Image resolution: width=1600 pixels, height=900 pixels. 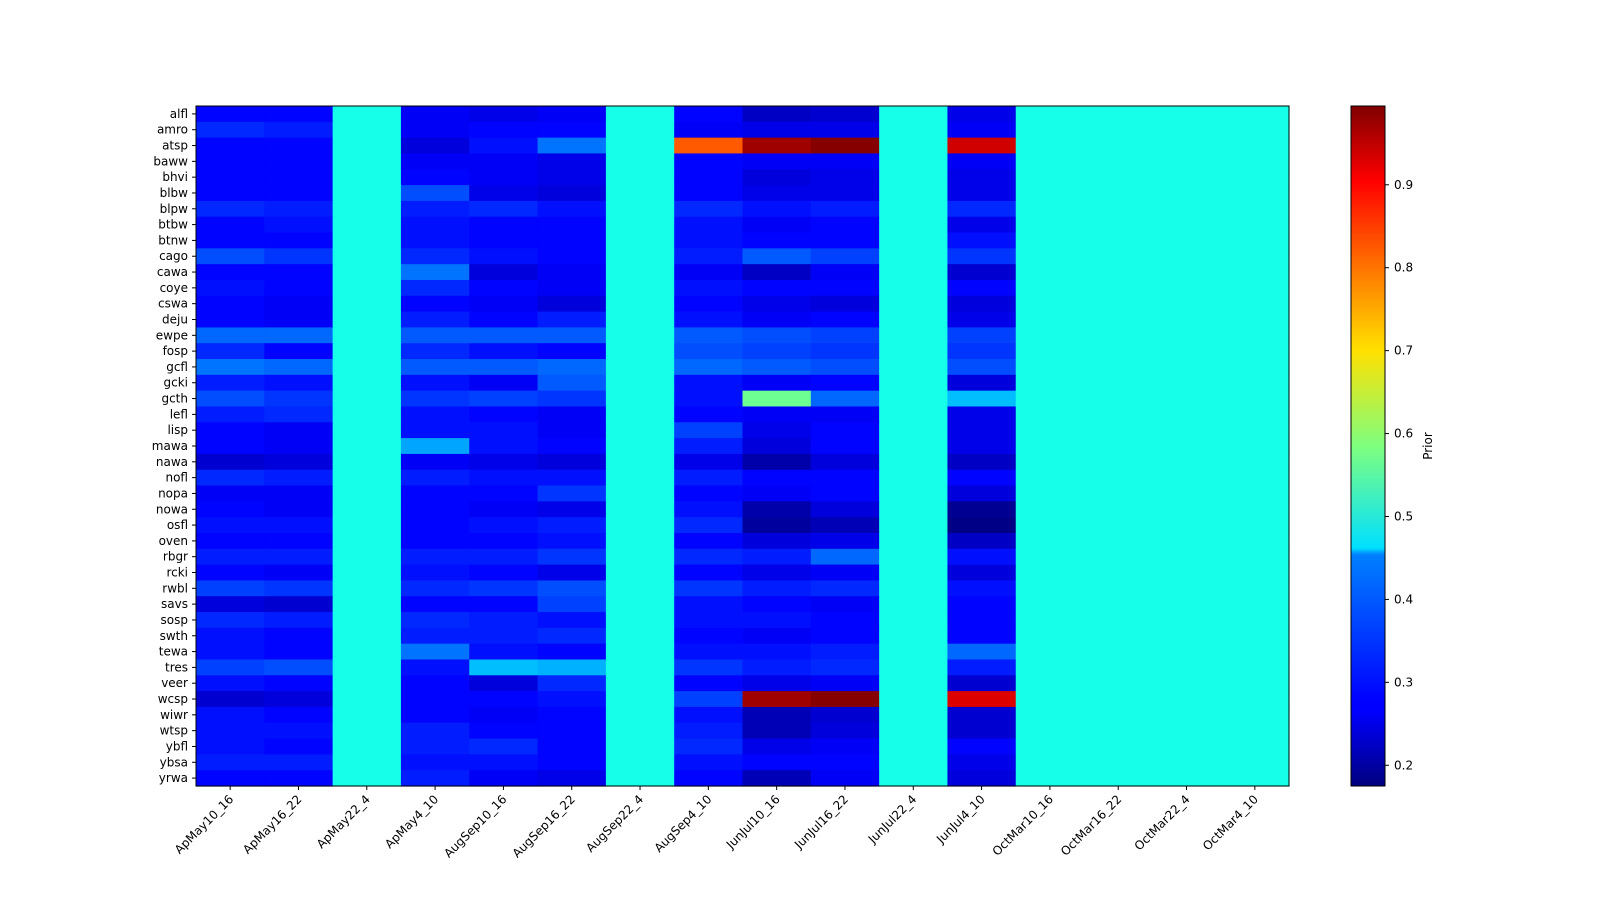 I want to click on x-tick-label-JunJul16_22: JunJul16_22, so click(x=821, y=822).